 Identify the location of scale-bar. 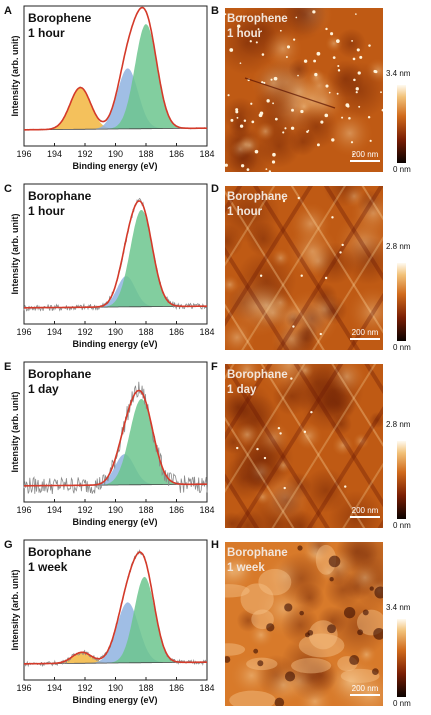
(365, 161).